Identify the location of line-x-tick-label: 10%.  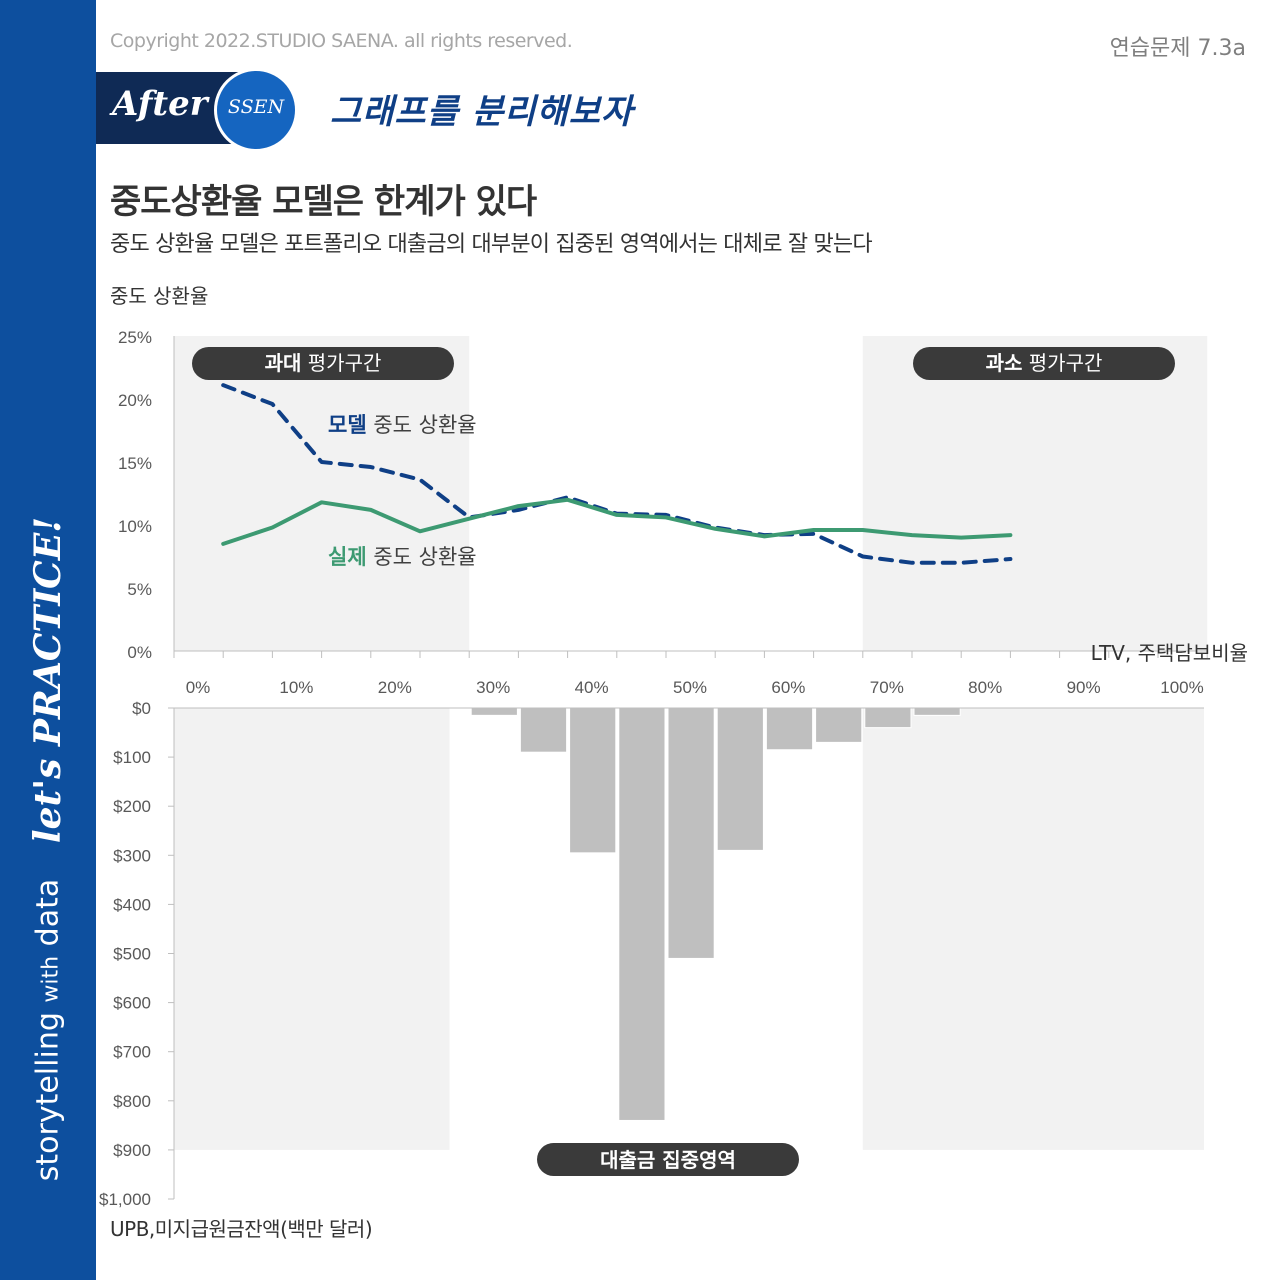
(296, 687).